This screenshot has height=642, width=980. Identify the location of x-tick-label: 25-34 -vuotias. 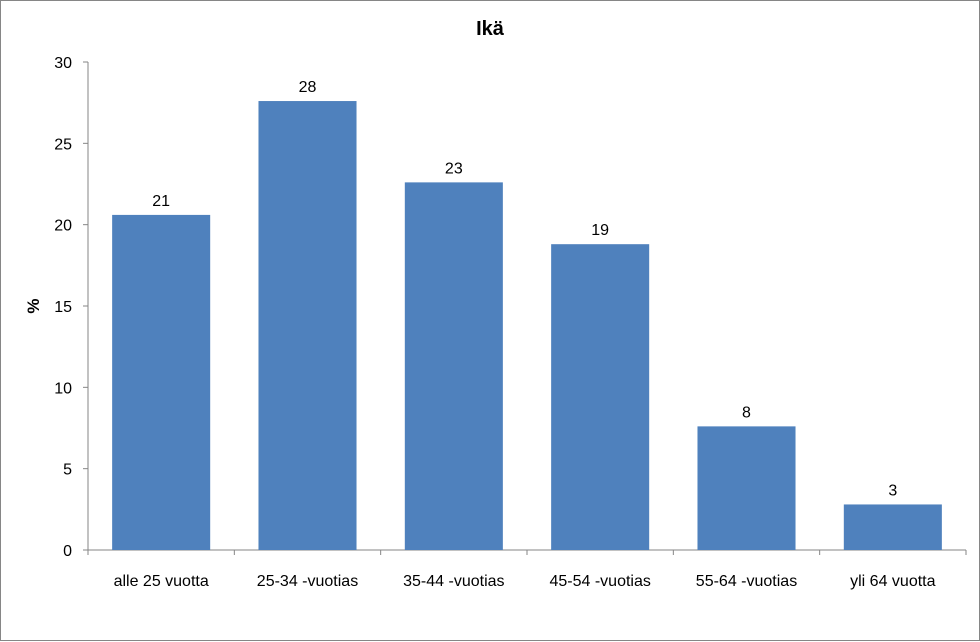
(307, 581).